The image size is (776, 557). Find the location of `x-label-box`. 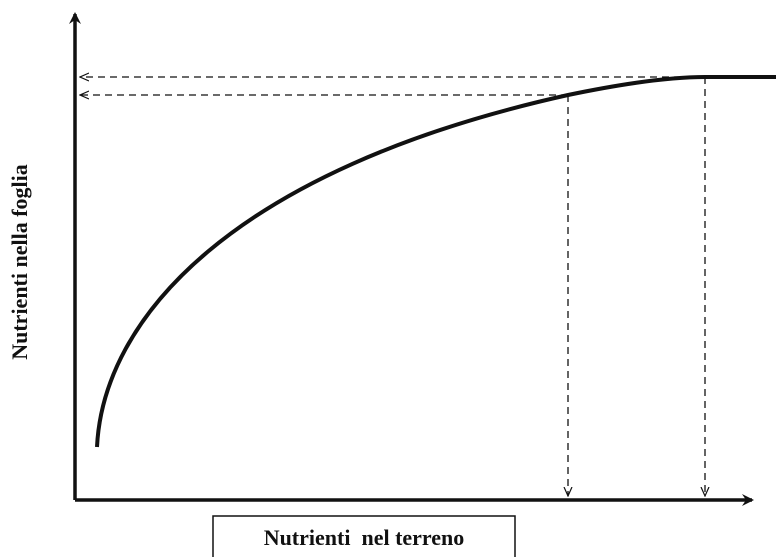

x-label-box is located at coordinates (364, 536).